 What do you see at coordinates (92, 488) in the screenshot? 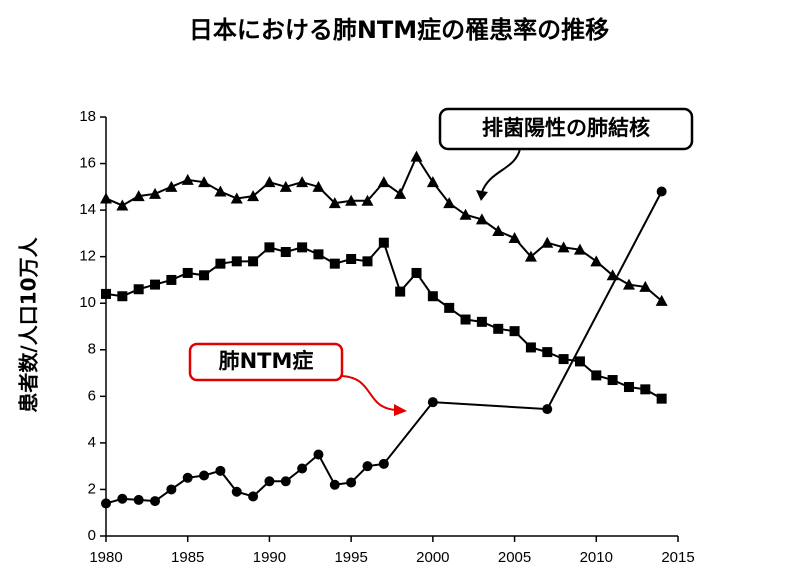
I see `y-tick-label: 2` at bounding box center [92, 488].